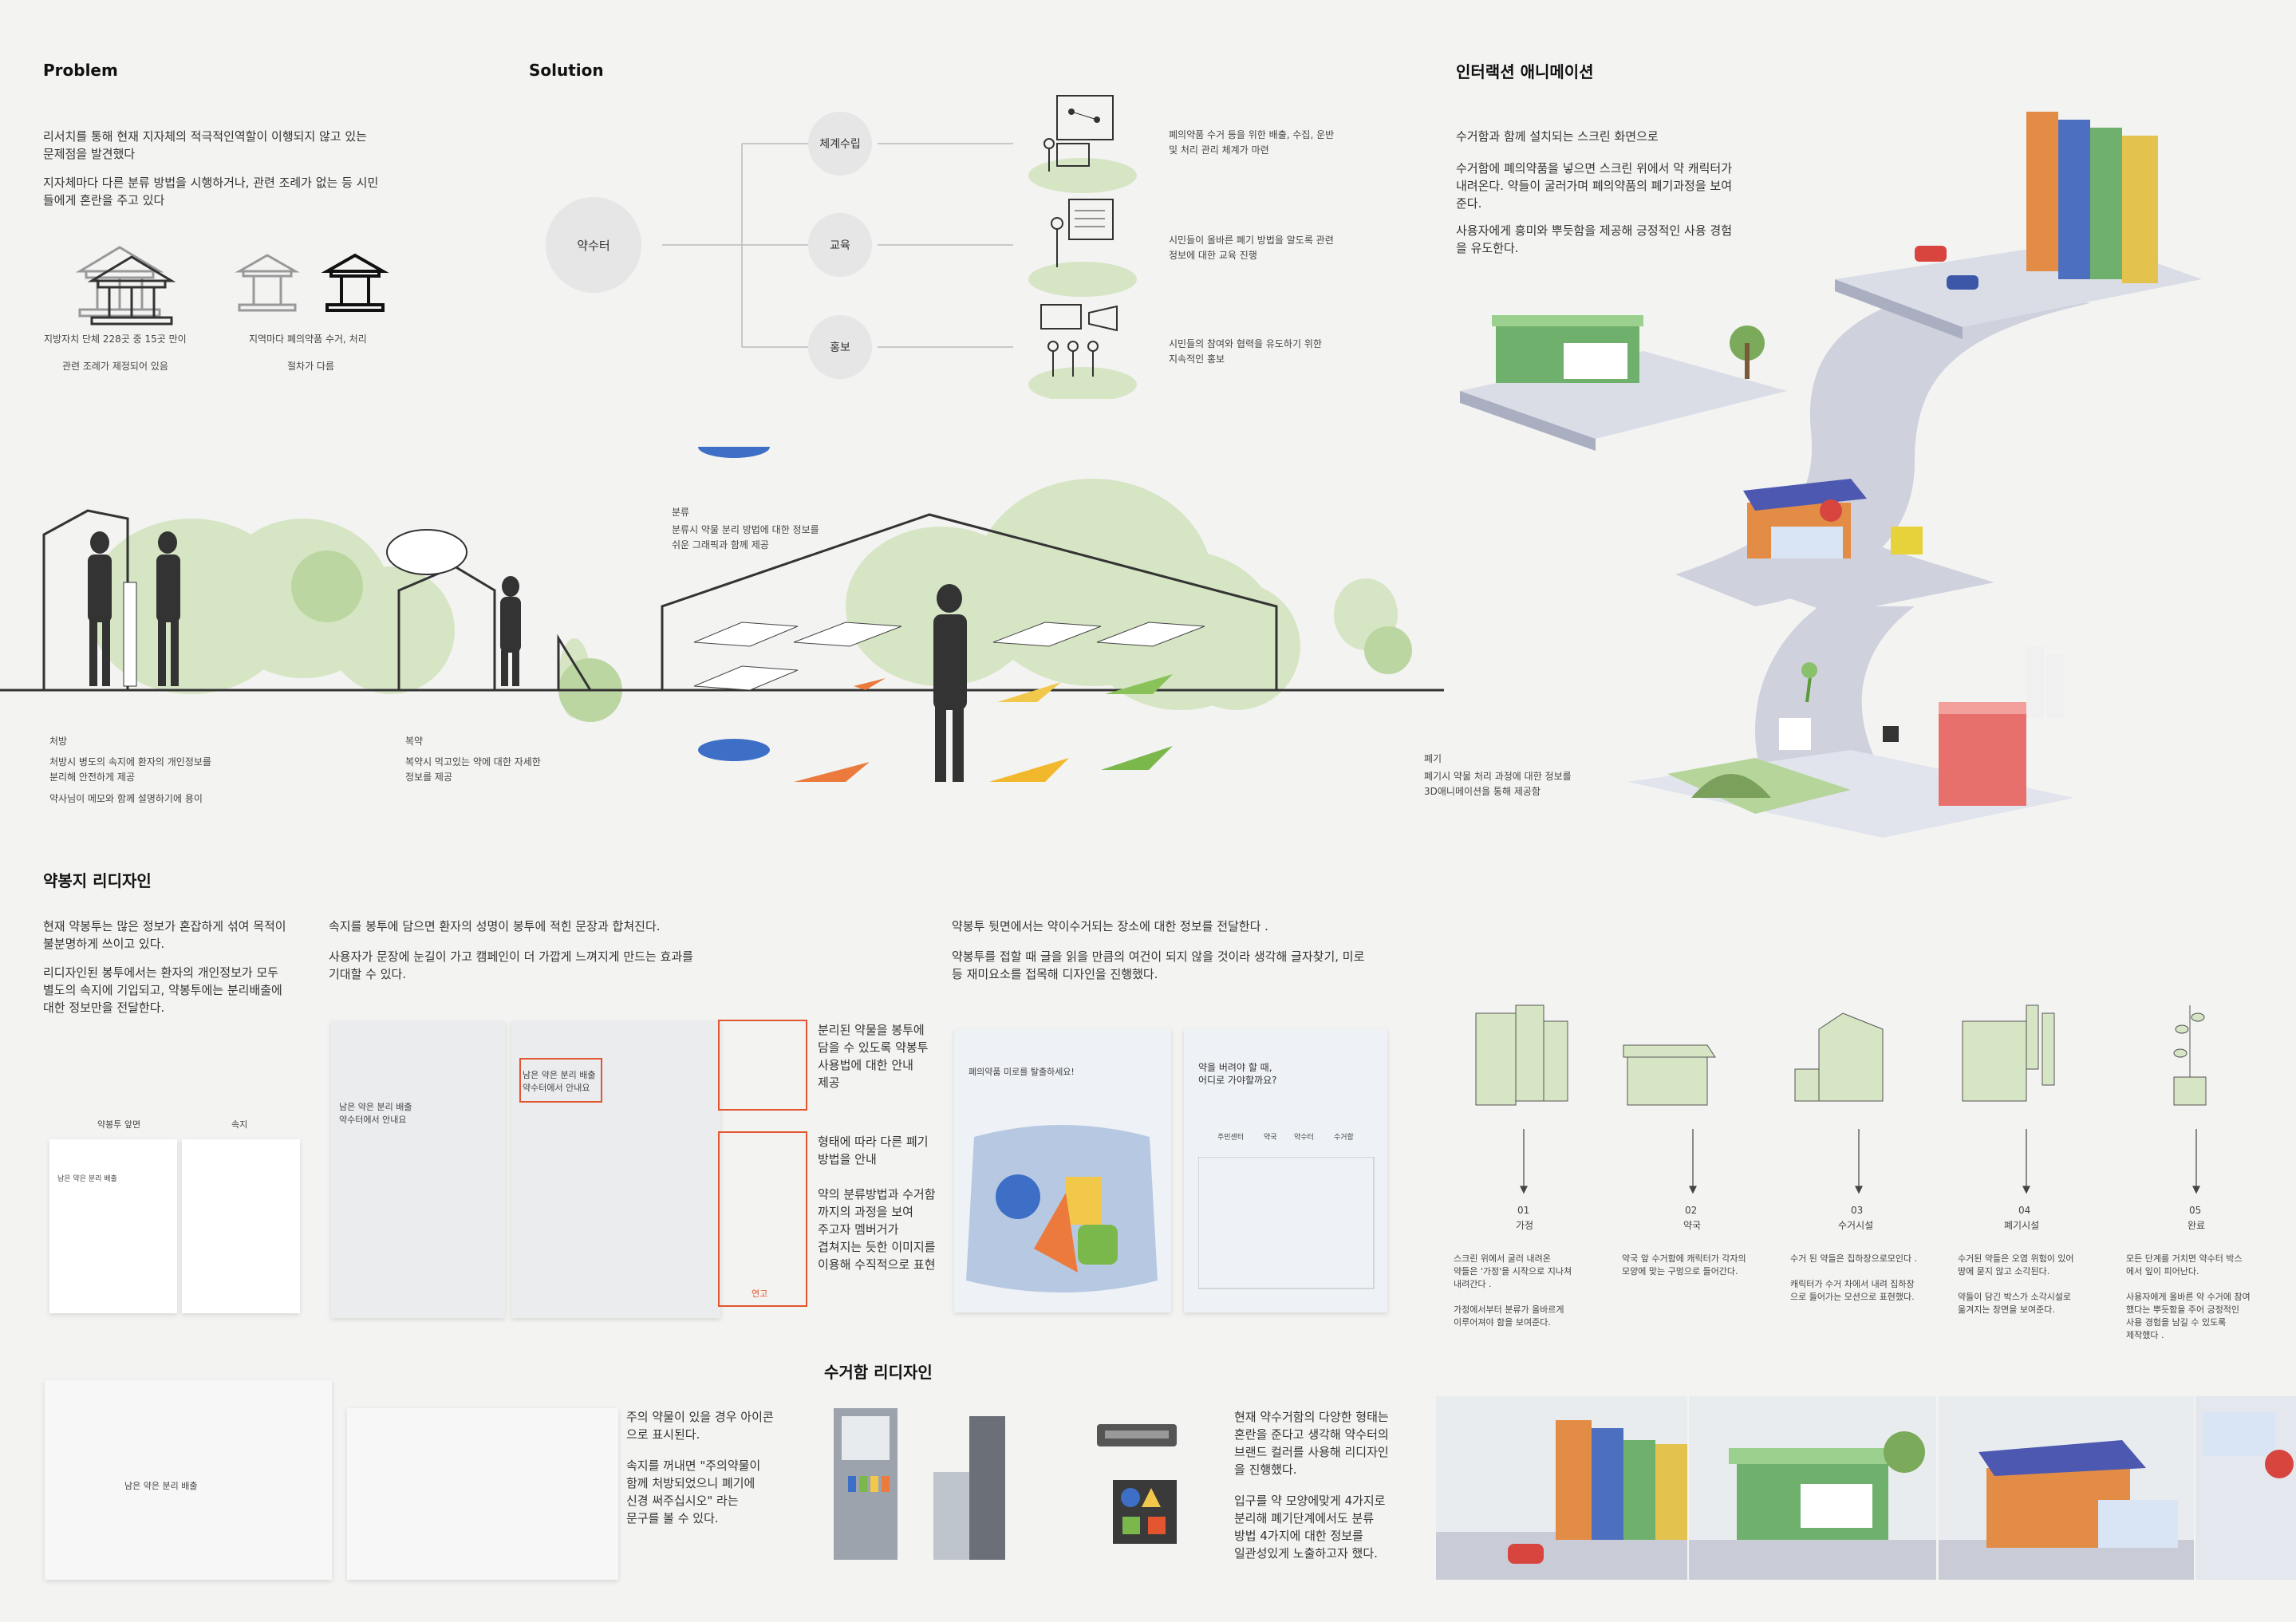 This screenshot has height=1622, width=2296. What do you see at coordinates (1498, 784) in the screenshot?
I see `scene-desc-disposal: 폐기시 약물 처리 과정에 대한 정보를 3D애니메이션을 통해 제공함` at bounding box center [1498, 784].